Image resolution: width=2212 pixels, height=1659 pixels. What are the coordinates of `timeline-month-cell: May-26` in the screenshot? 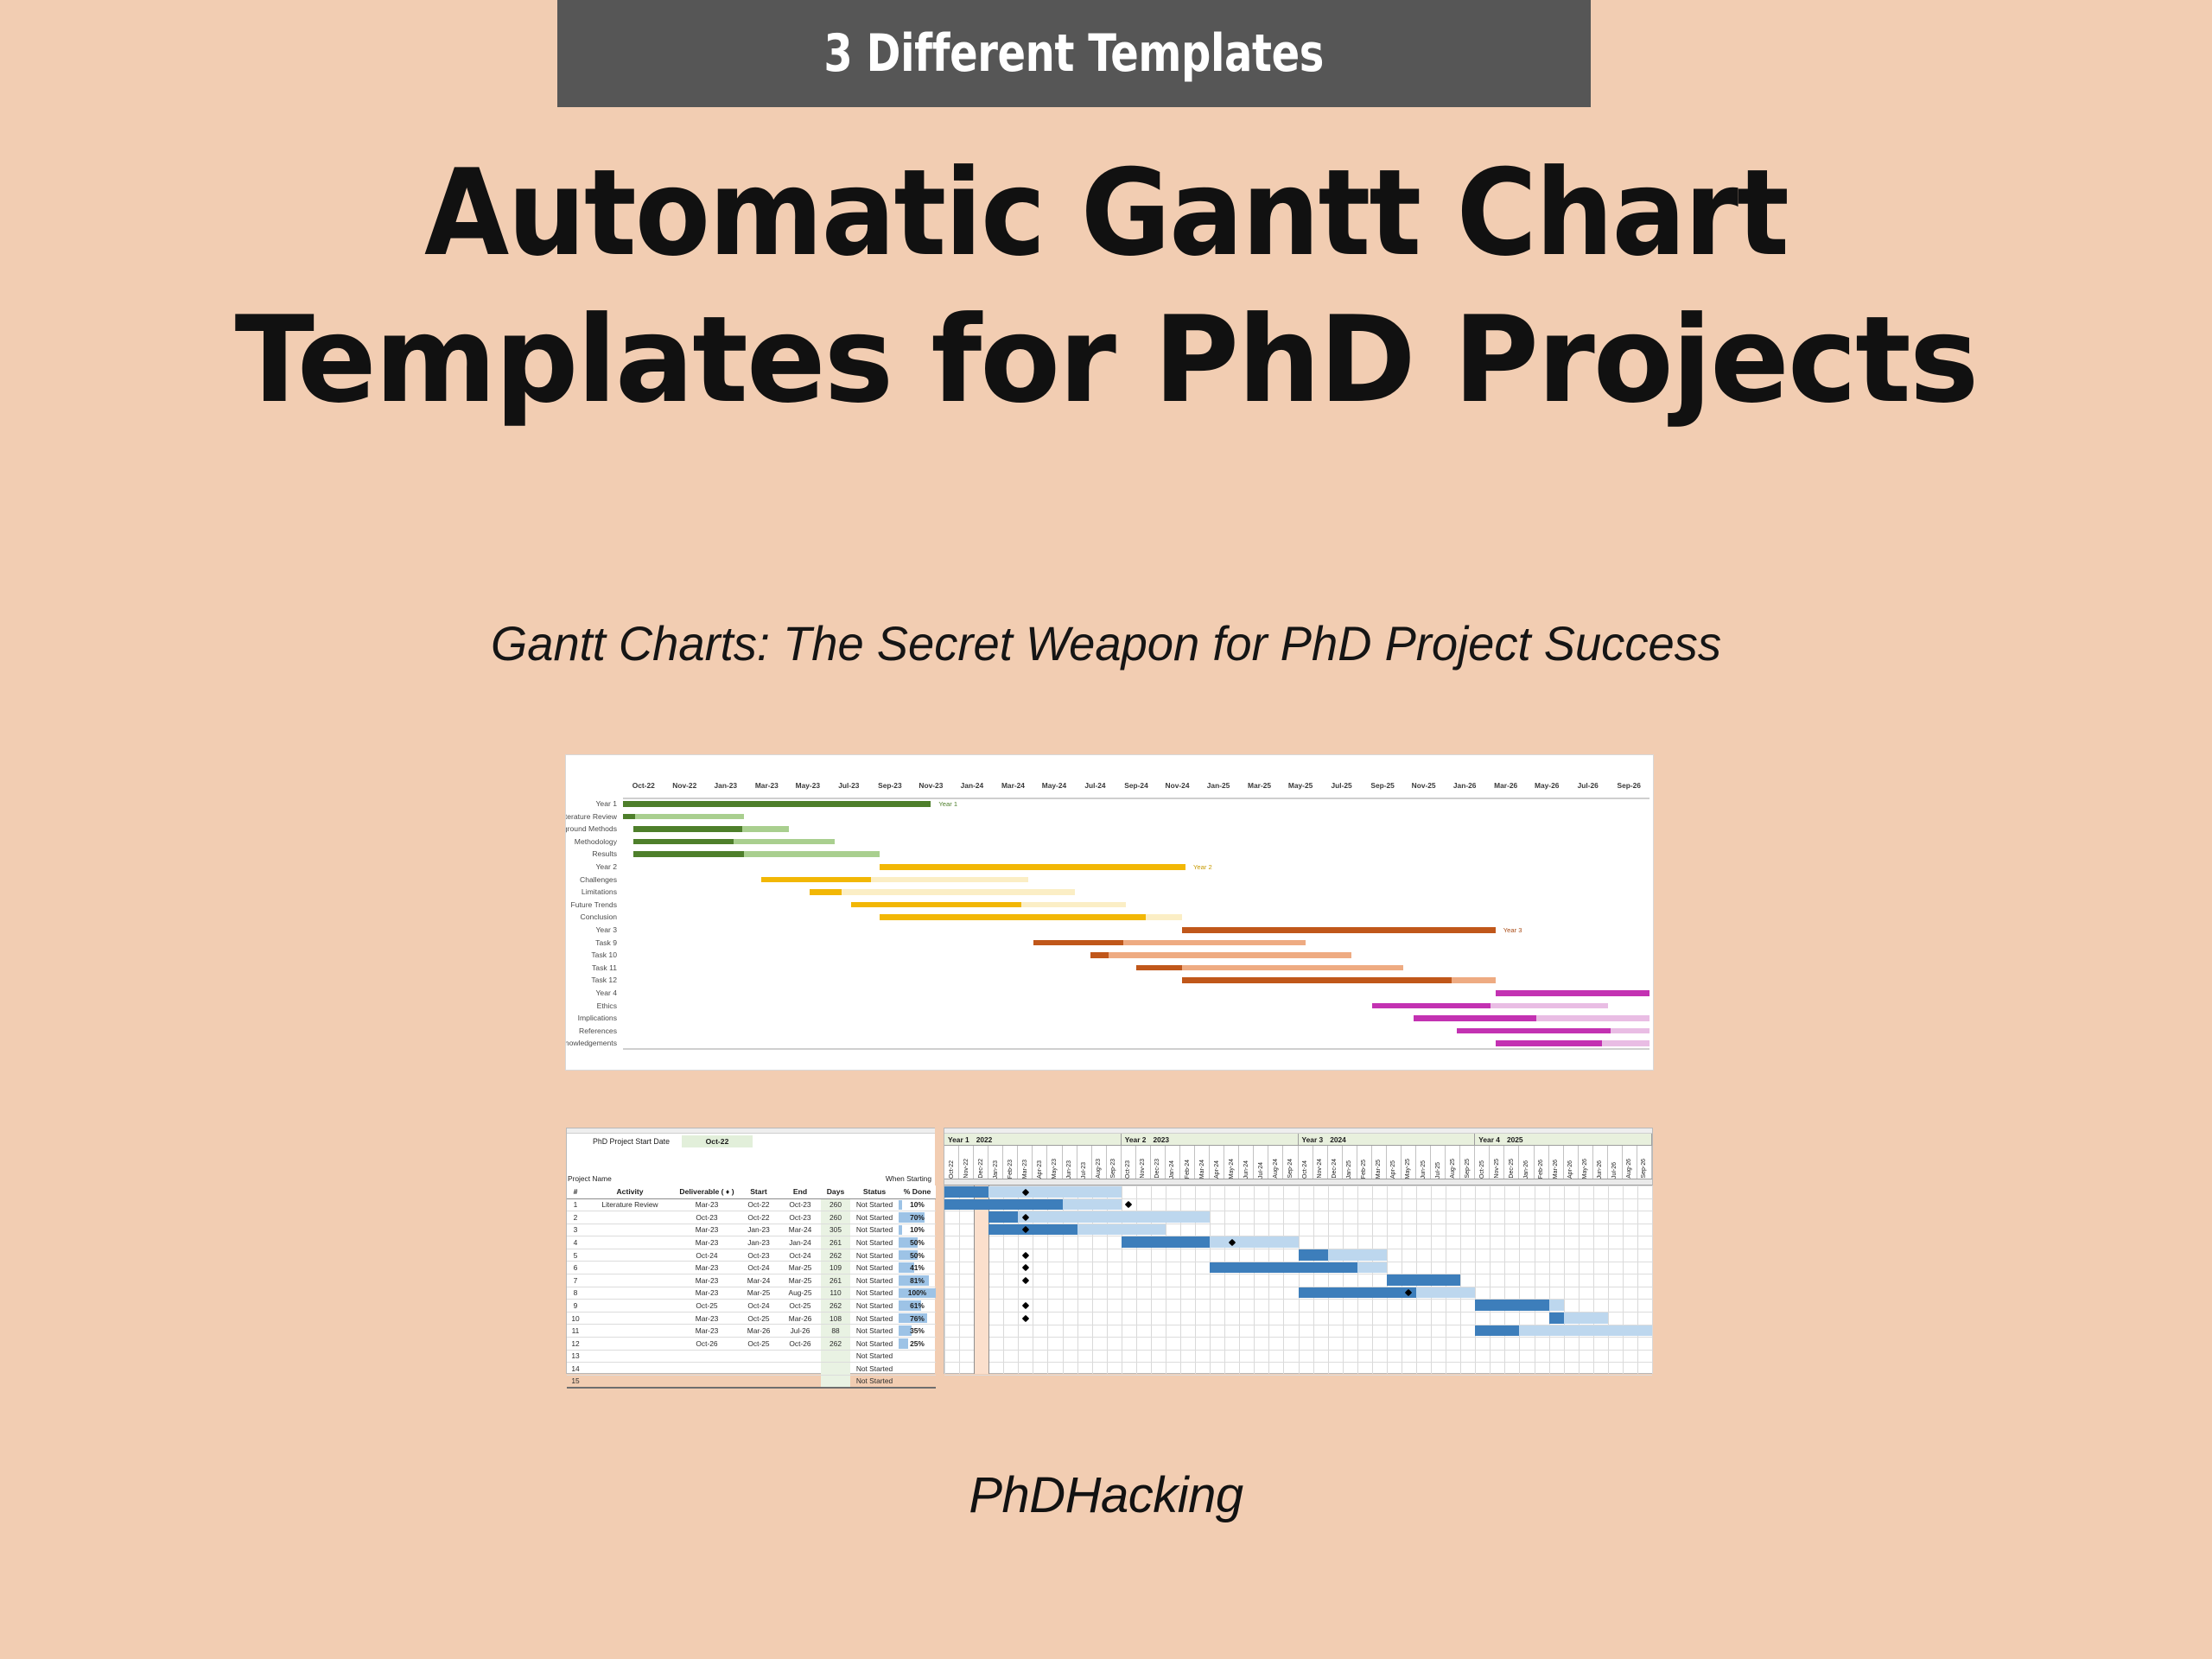 It's located at (1586, 1162).